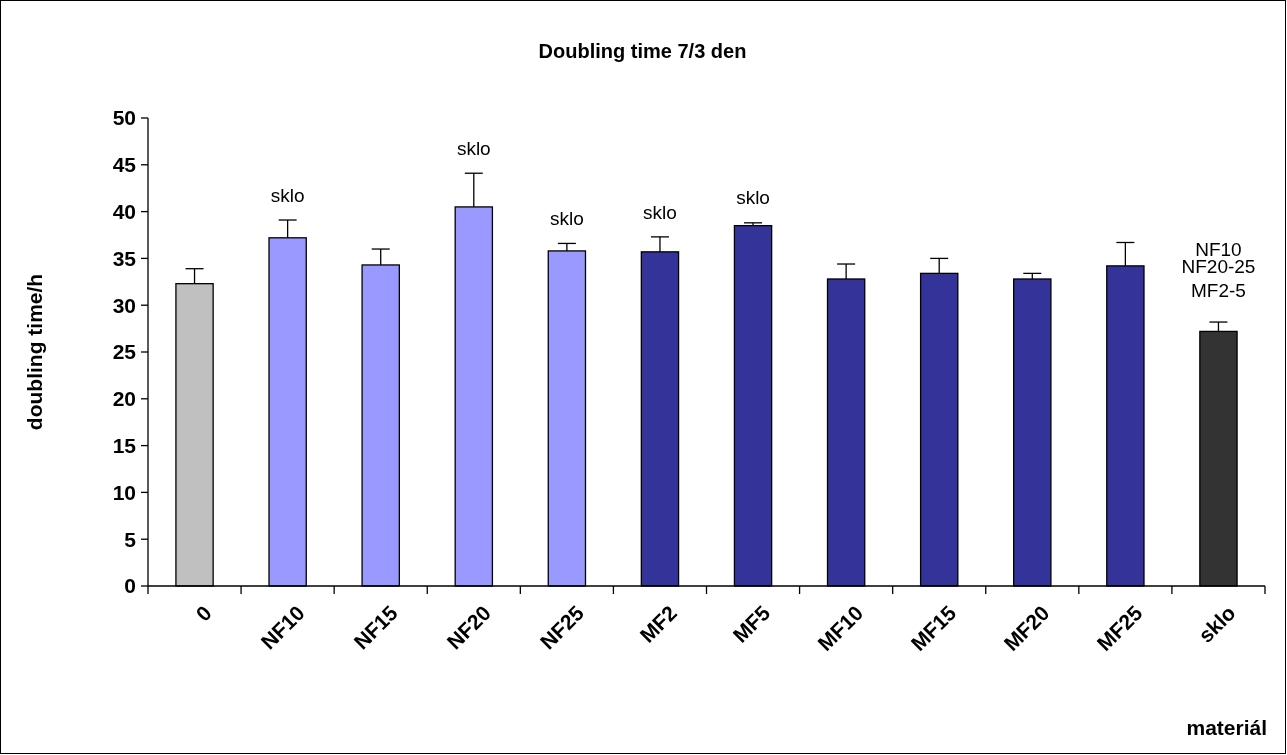 The height and width of the screenshot is (755, 1287). I want to click on y-tick-label: 5, so click(130, 539).